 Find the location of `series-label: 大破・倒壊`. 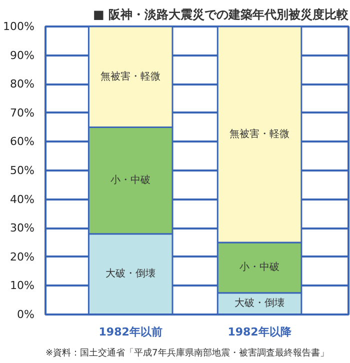

series-label: 大破・倒壊 is located at coordinates (259, 303).